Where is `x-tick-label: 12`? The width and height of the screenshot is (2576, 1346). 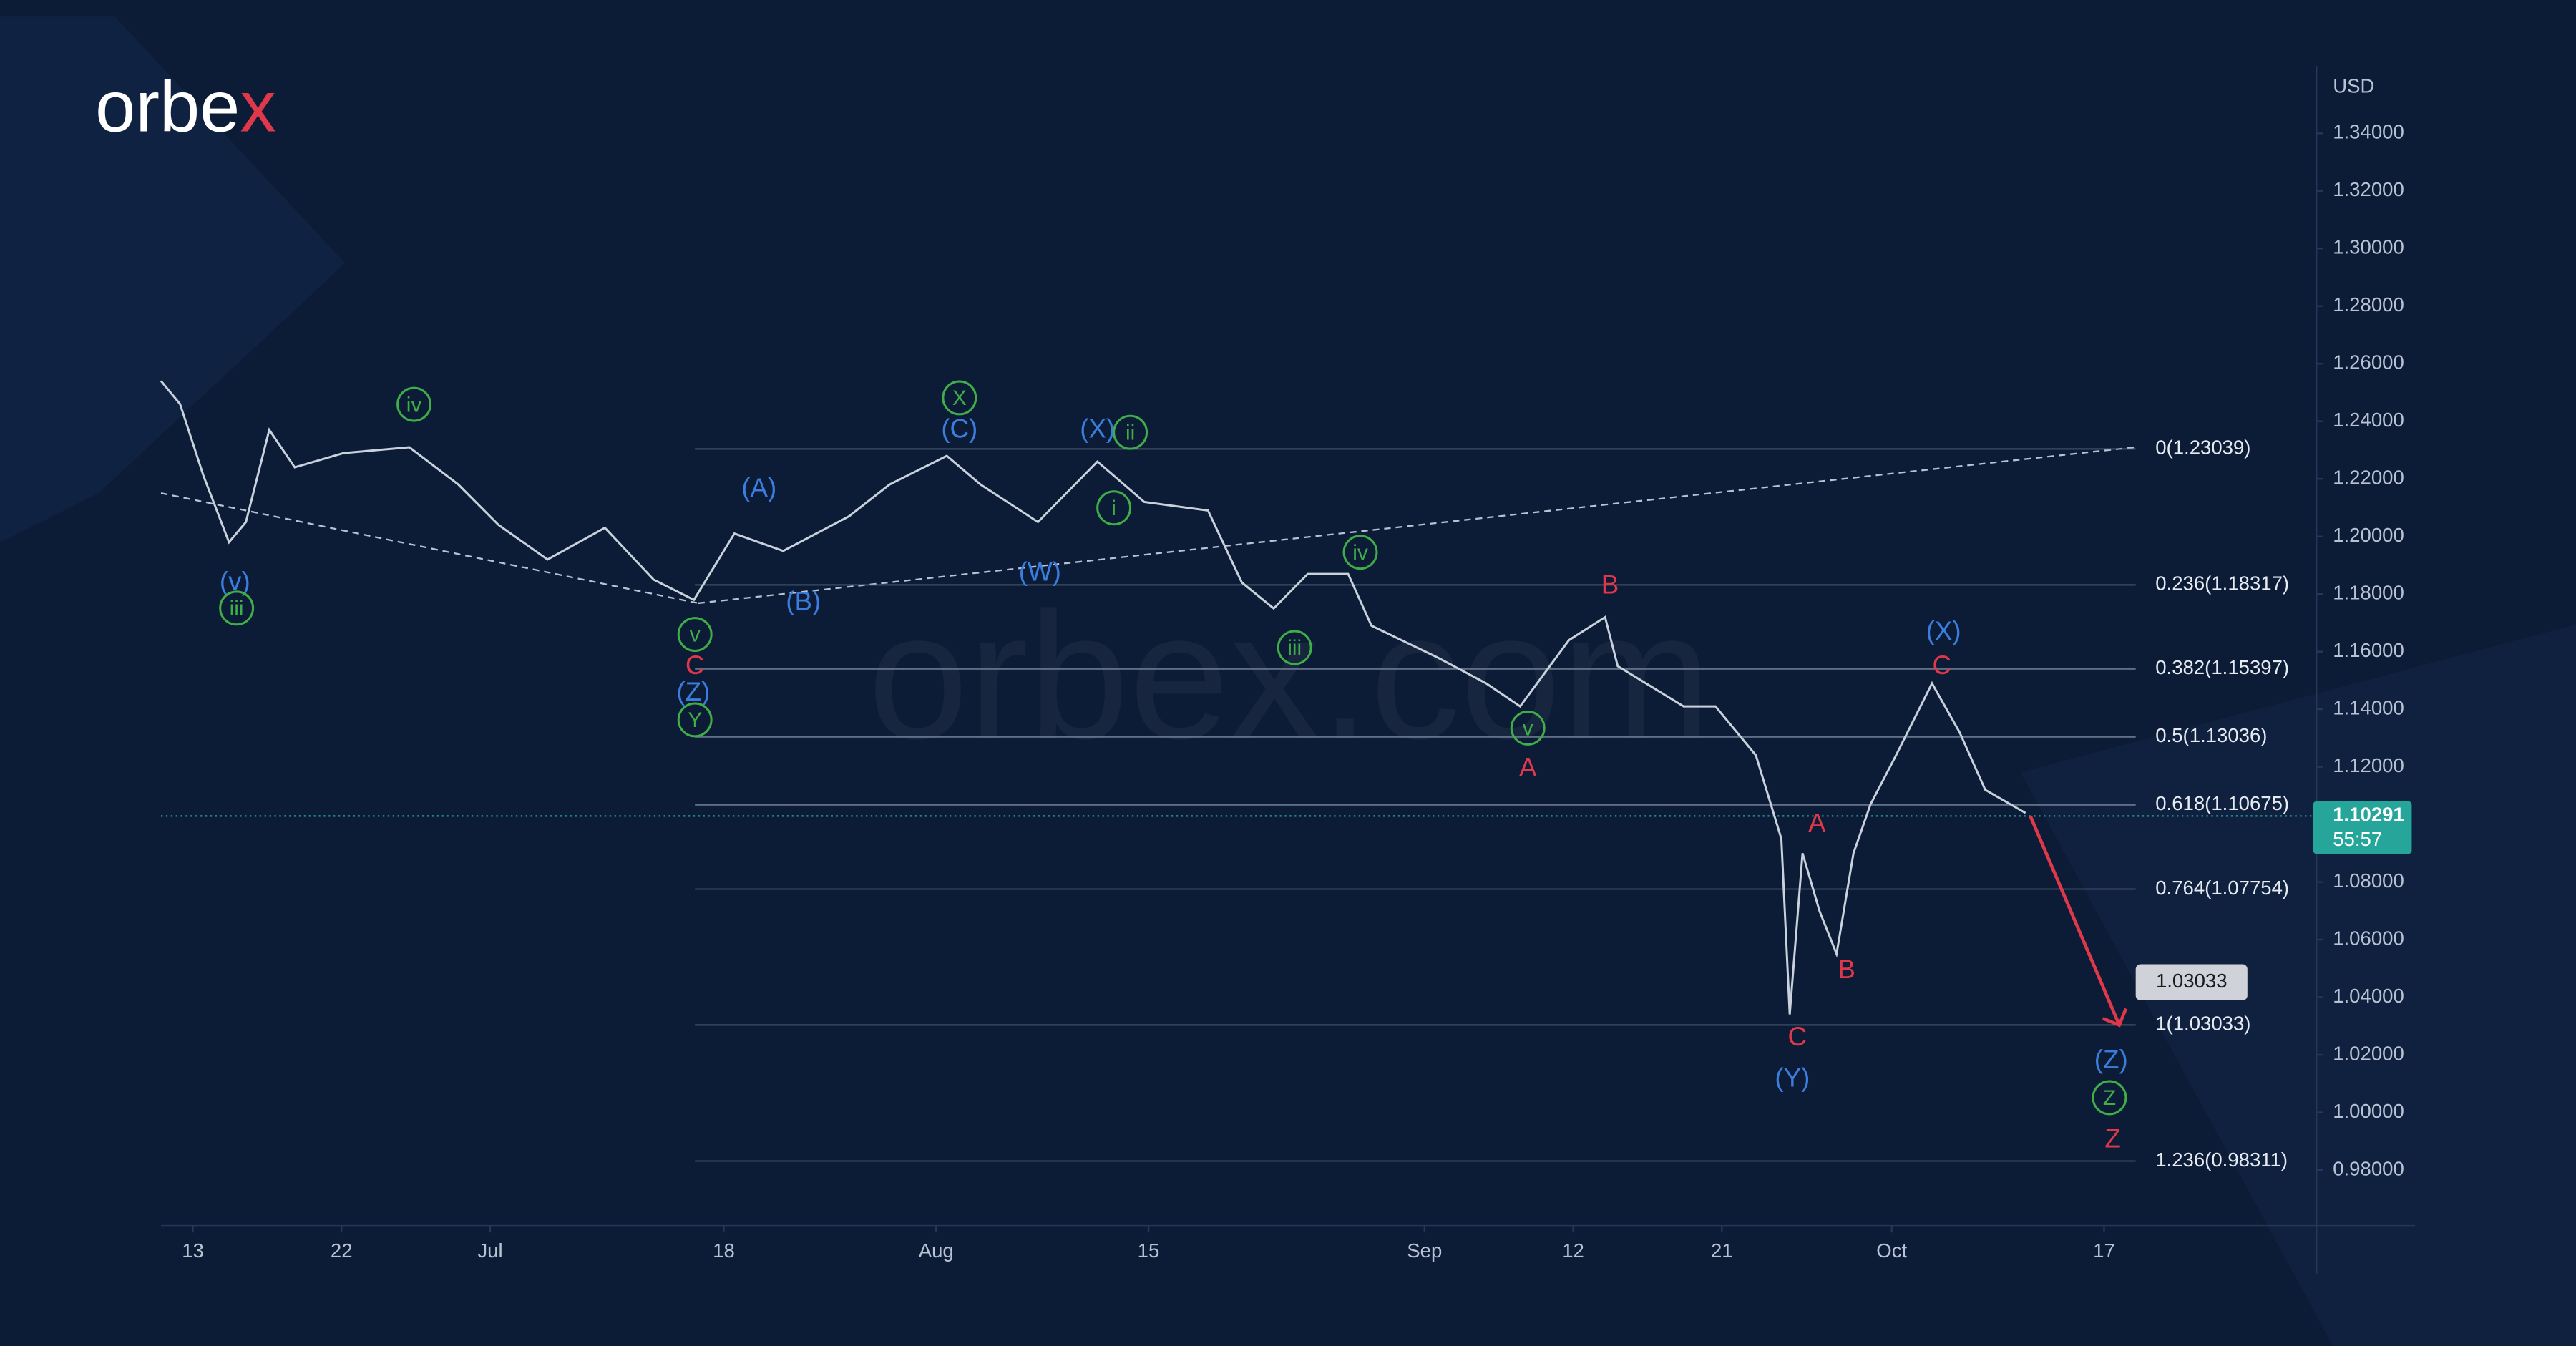
x-tick-label: 12 is located at coordinates (1573, 1250).